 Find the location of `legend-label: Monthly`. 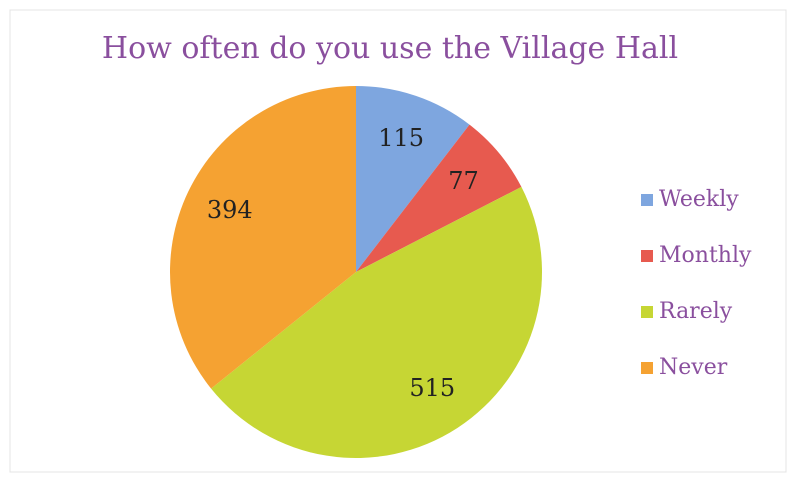

legend-label: Monthly is located at coordinates (705, 255).